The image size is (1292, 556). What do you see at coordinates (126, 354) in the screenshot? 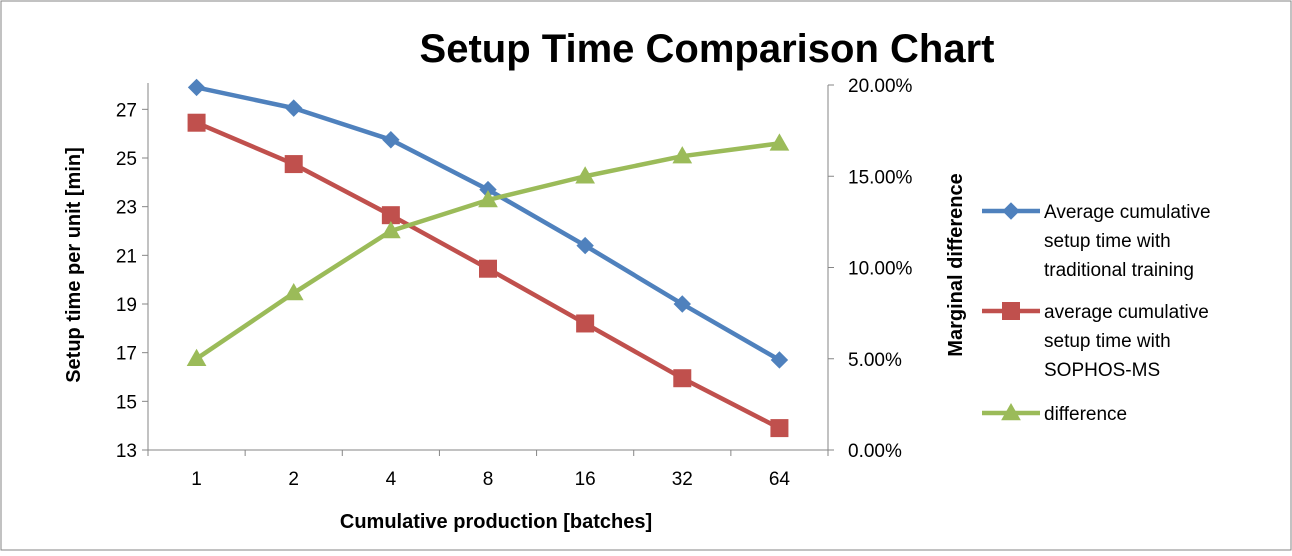
I see `y-tick-label: 17` at bounding box center [126, 354].